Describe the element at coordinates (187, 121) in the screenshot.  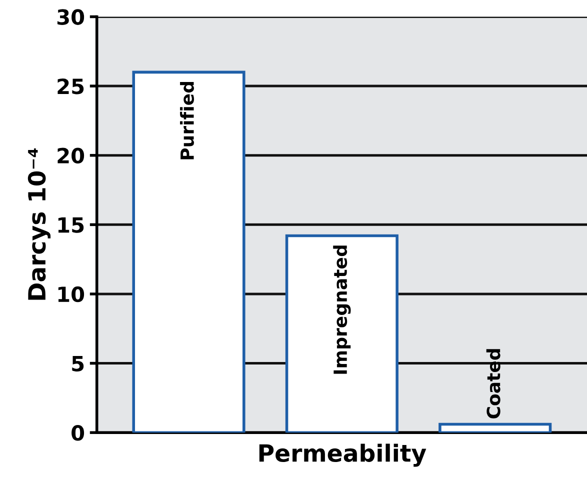
I see `x-tick-label: Purified` at that location.